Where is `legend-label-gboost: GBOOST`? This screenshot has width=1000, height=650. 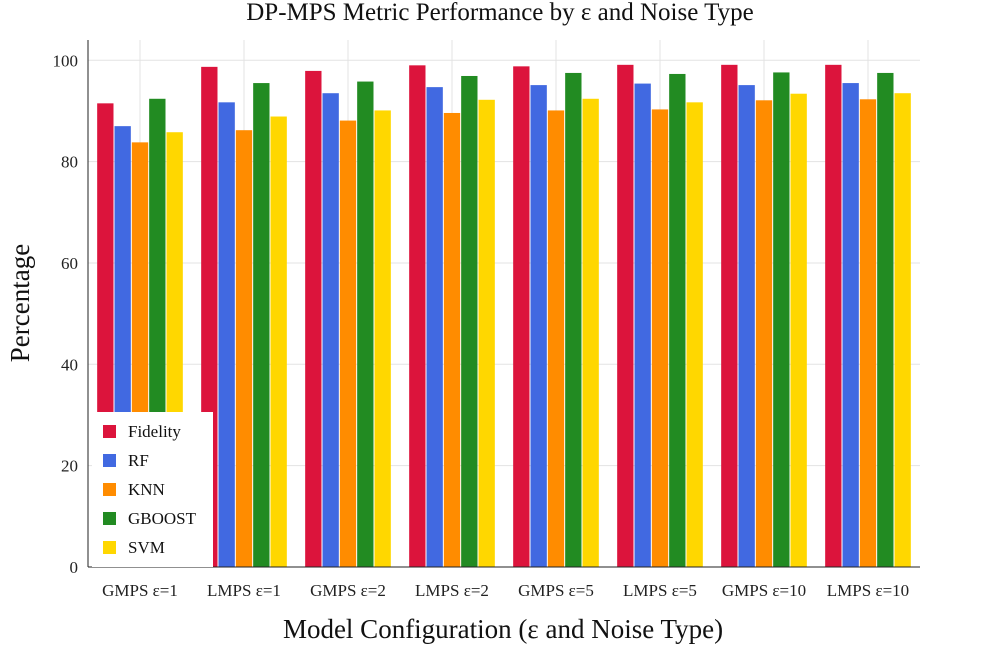 legend-label-gboost: GBOOST is located at coordinates (162, 518).